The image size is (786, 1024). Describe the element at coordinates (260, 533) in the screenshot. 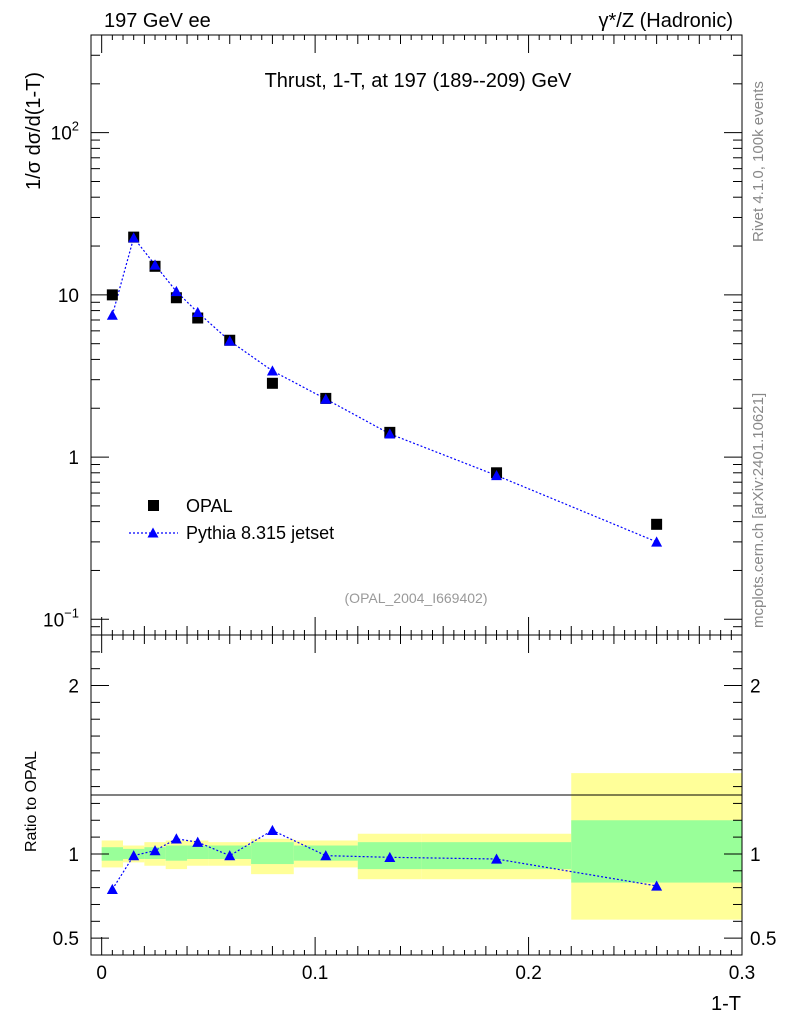

I see `legend-mc-label: Pythia 8.315 jetset` at that location.